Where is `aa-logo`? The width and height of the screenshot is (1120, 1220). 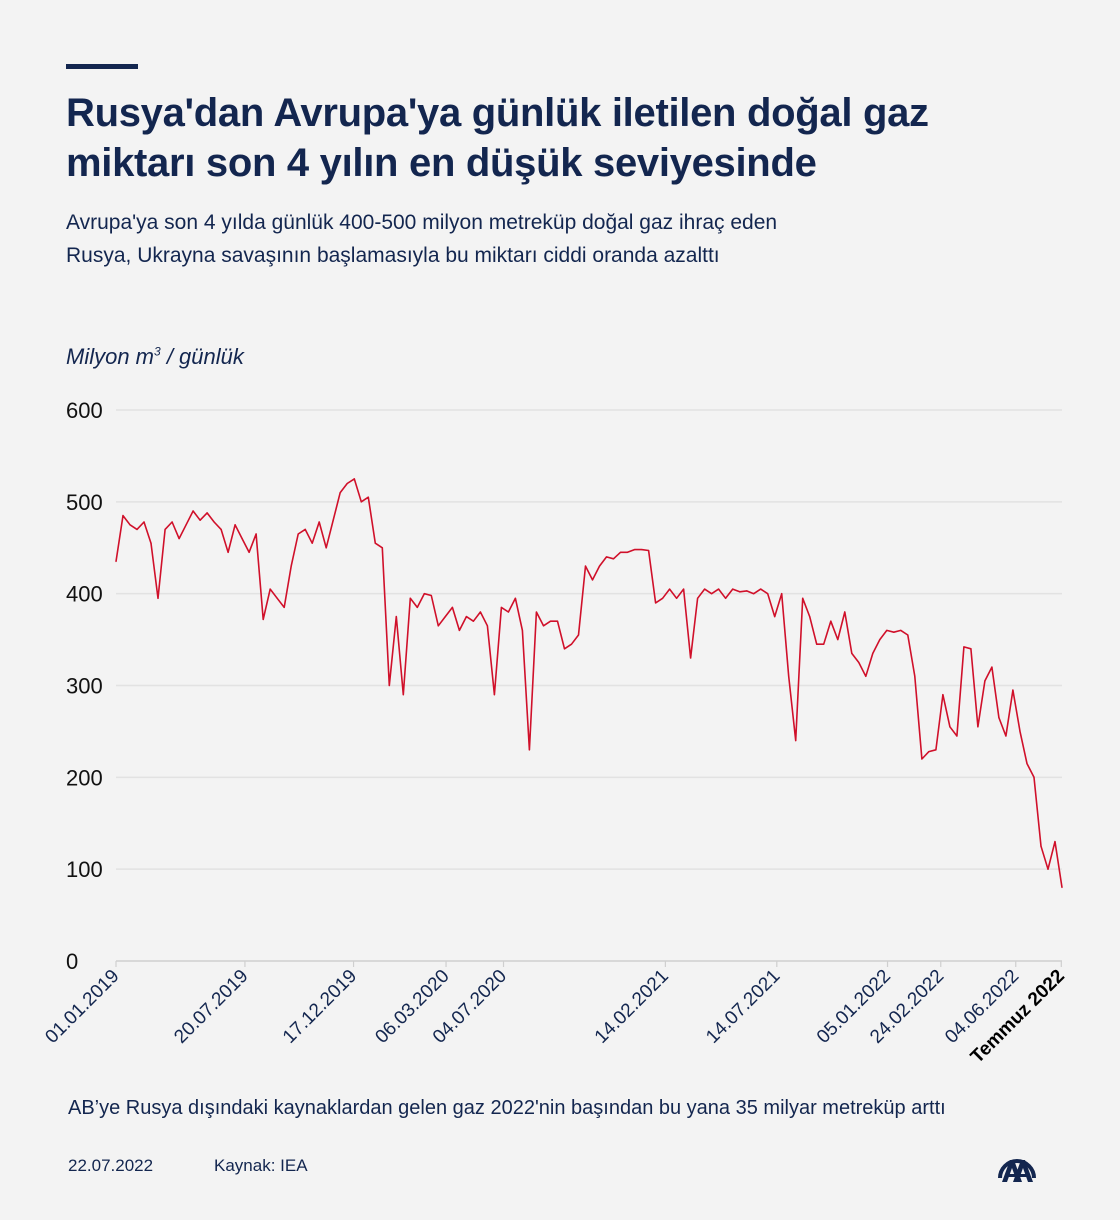
aa-logo is located at coordinates (1017, 1168).